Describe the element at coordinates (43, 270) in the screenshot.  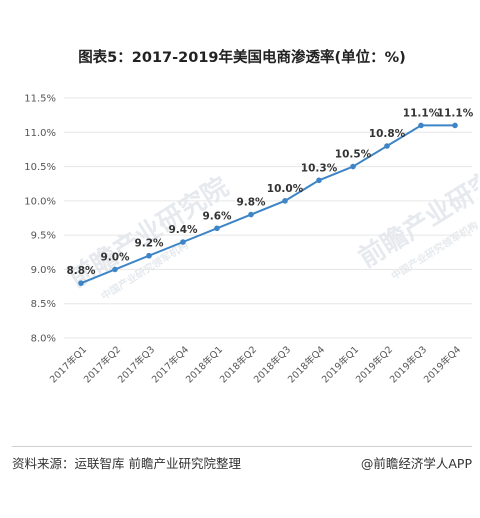
I see `y-tick-label: 9.0%` at that location.